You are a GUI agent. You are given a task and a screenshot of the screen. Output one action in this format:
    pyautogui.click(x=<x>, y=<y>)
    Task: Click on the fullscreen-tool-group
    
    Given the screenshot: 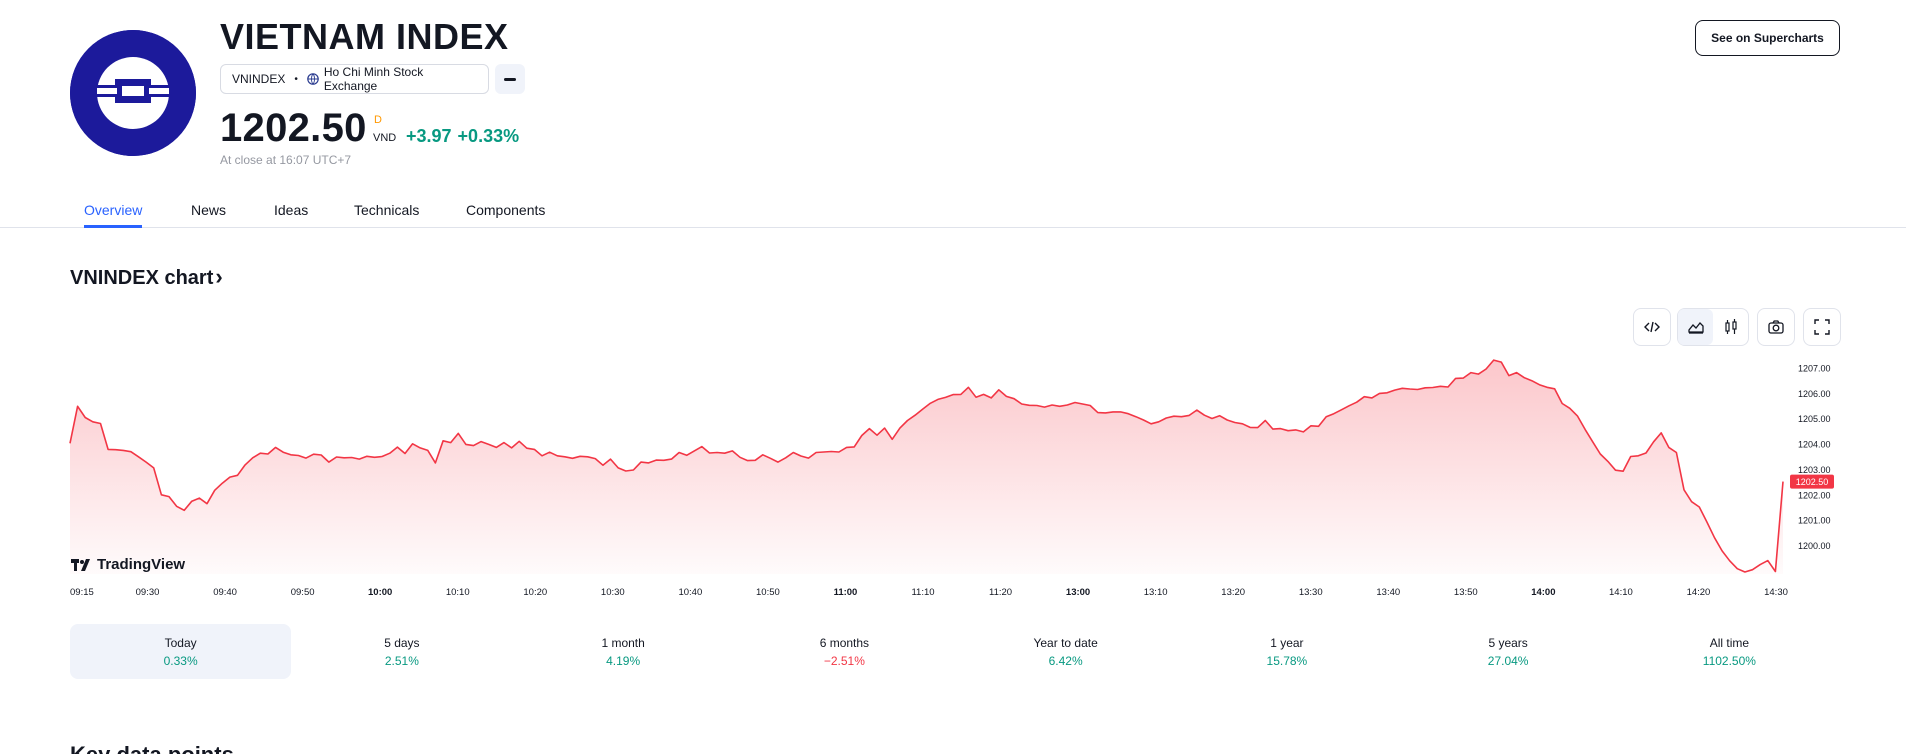 What is the action you would take?
    pyautogui.click(x=1822, y=327)
    